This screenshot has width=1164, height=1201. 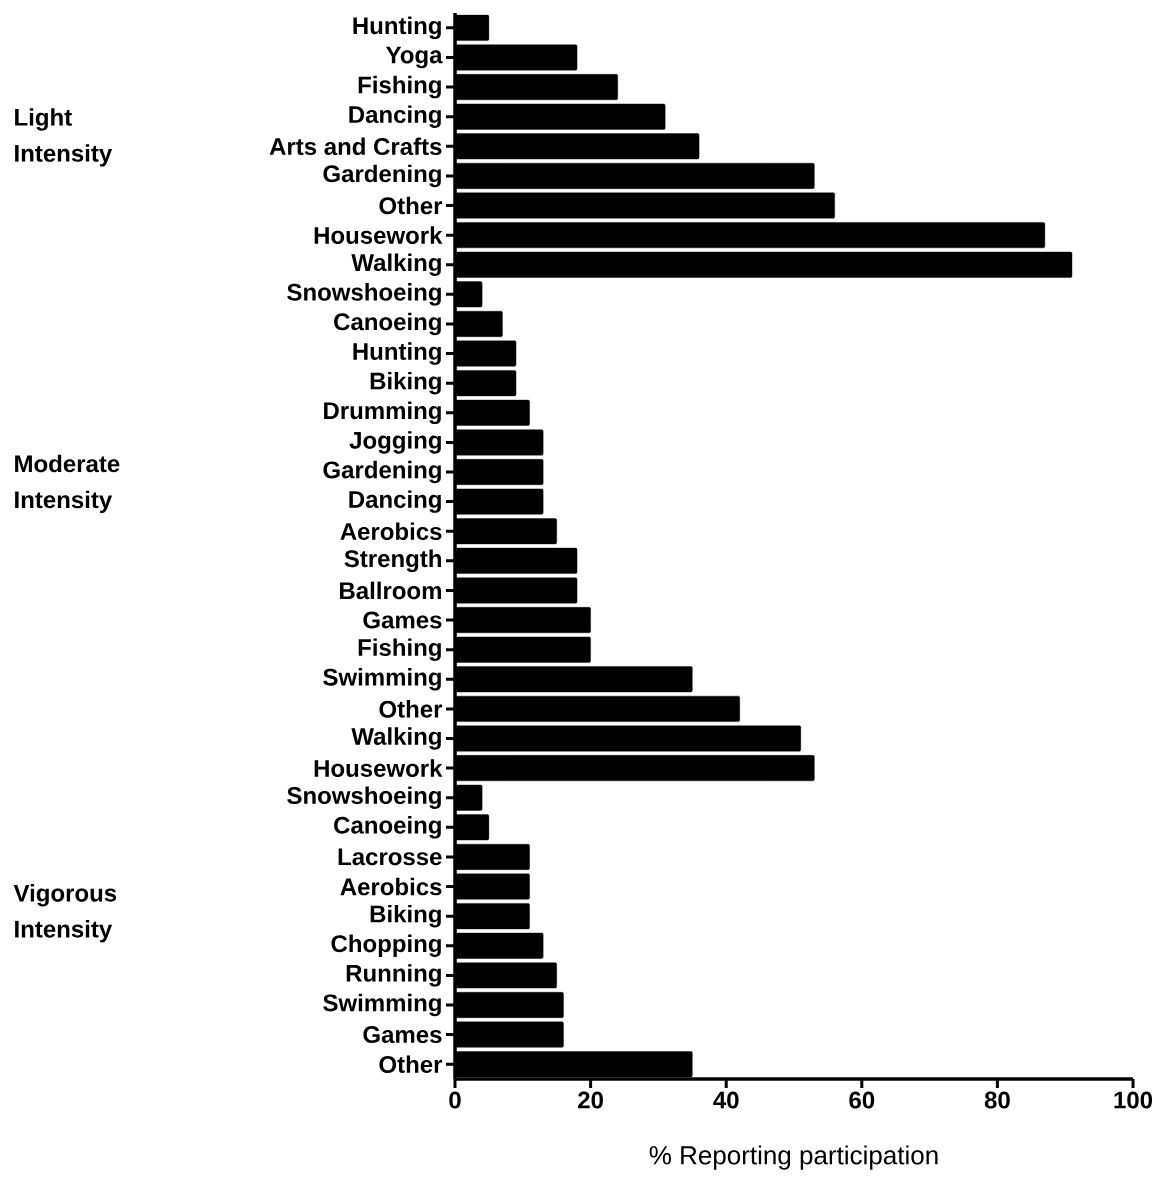 I want to click on y-tick-label: Arts and Crafts, so click(x=355, y=146).